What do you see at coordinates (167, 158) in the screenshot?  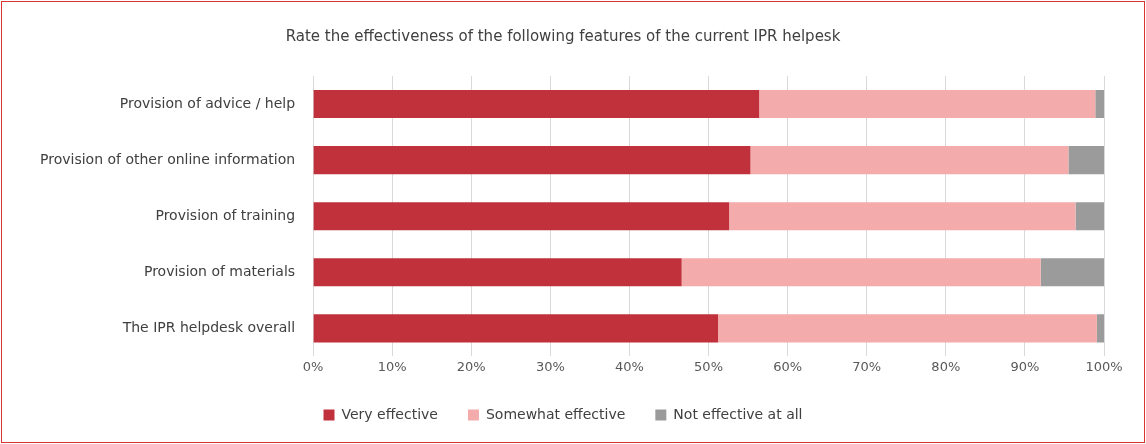 I see `y-tick-label: Provision of other online information` at bounding box center [167, 158].